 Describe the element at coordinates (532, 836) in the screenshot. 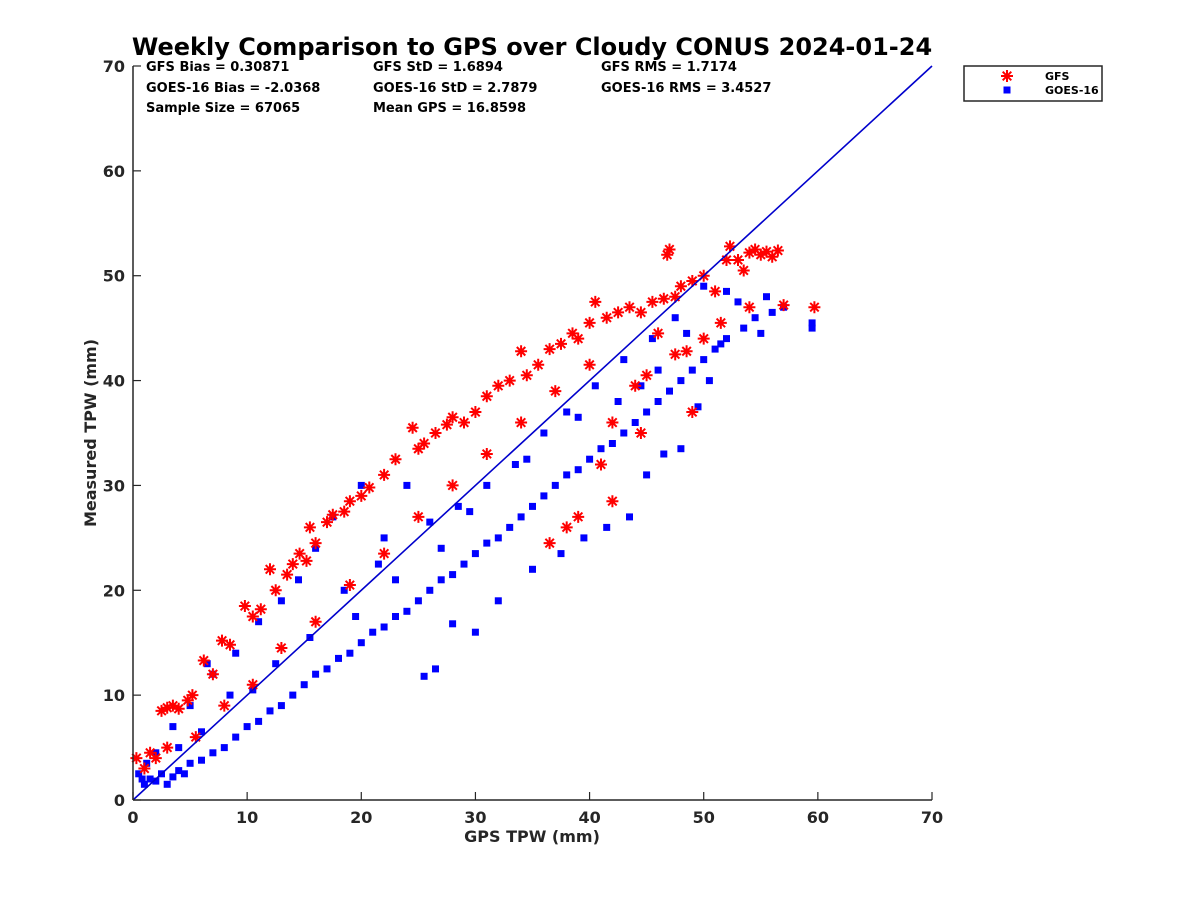

I see `x-axis-label: GPS TPW (mm)` at that location.